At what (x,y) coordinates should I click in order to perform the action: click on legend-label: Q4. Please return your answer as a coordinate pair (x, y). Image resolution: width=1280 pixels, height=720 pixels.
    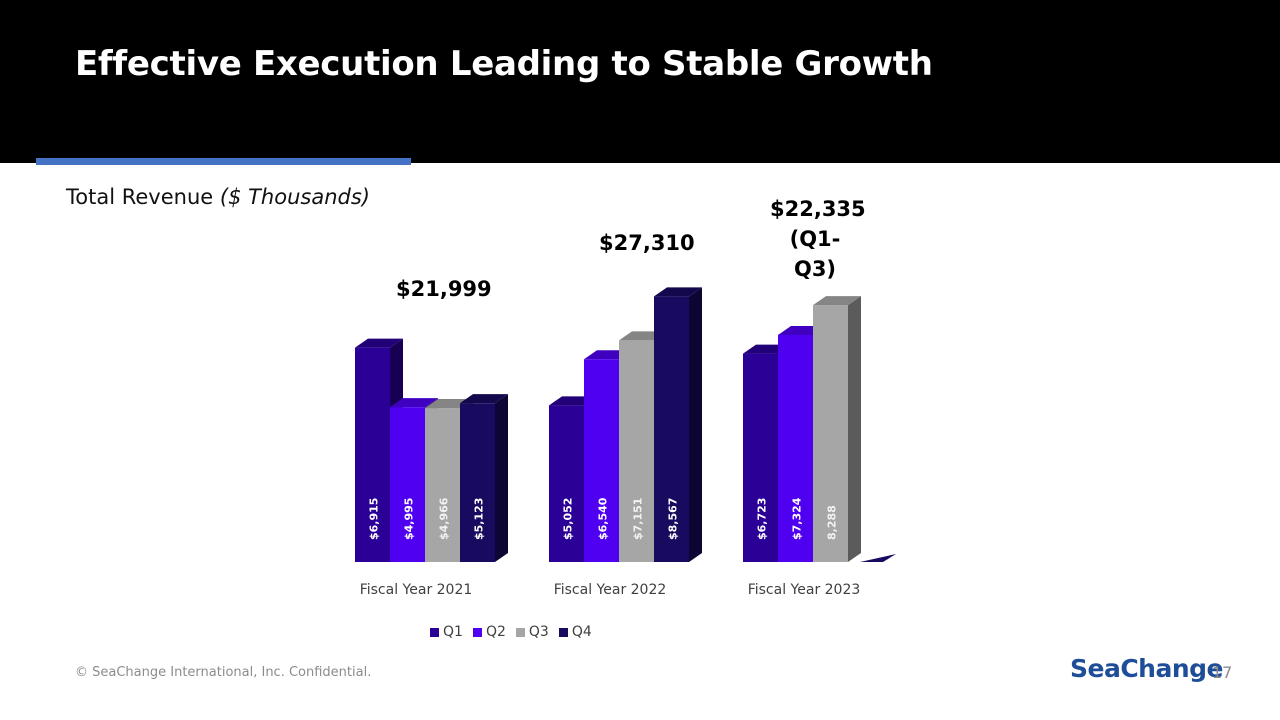
    Looking at the image, I should click on (581, 632).